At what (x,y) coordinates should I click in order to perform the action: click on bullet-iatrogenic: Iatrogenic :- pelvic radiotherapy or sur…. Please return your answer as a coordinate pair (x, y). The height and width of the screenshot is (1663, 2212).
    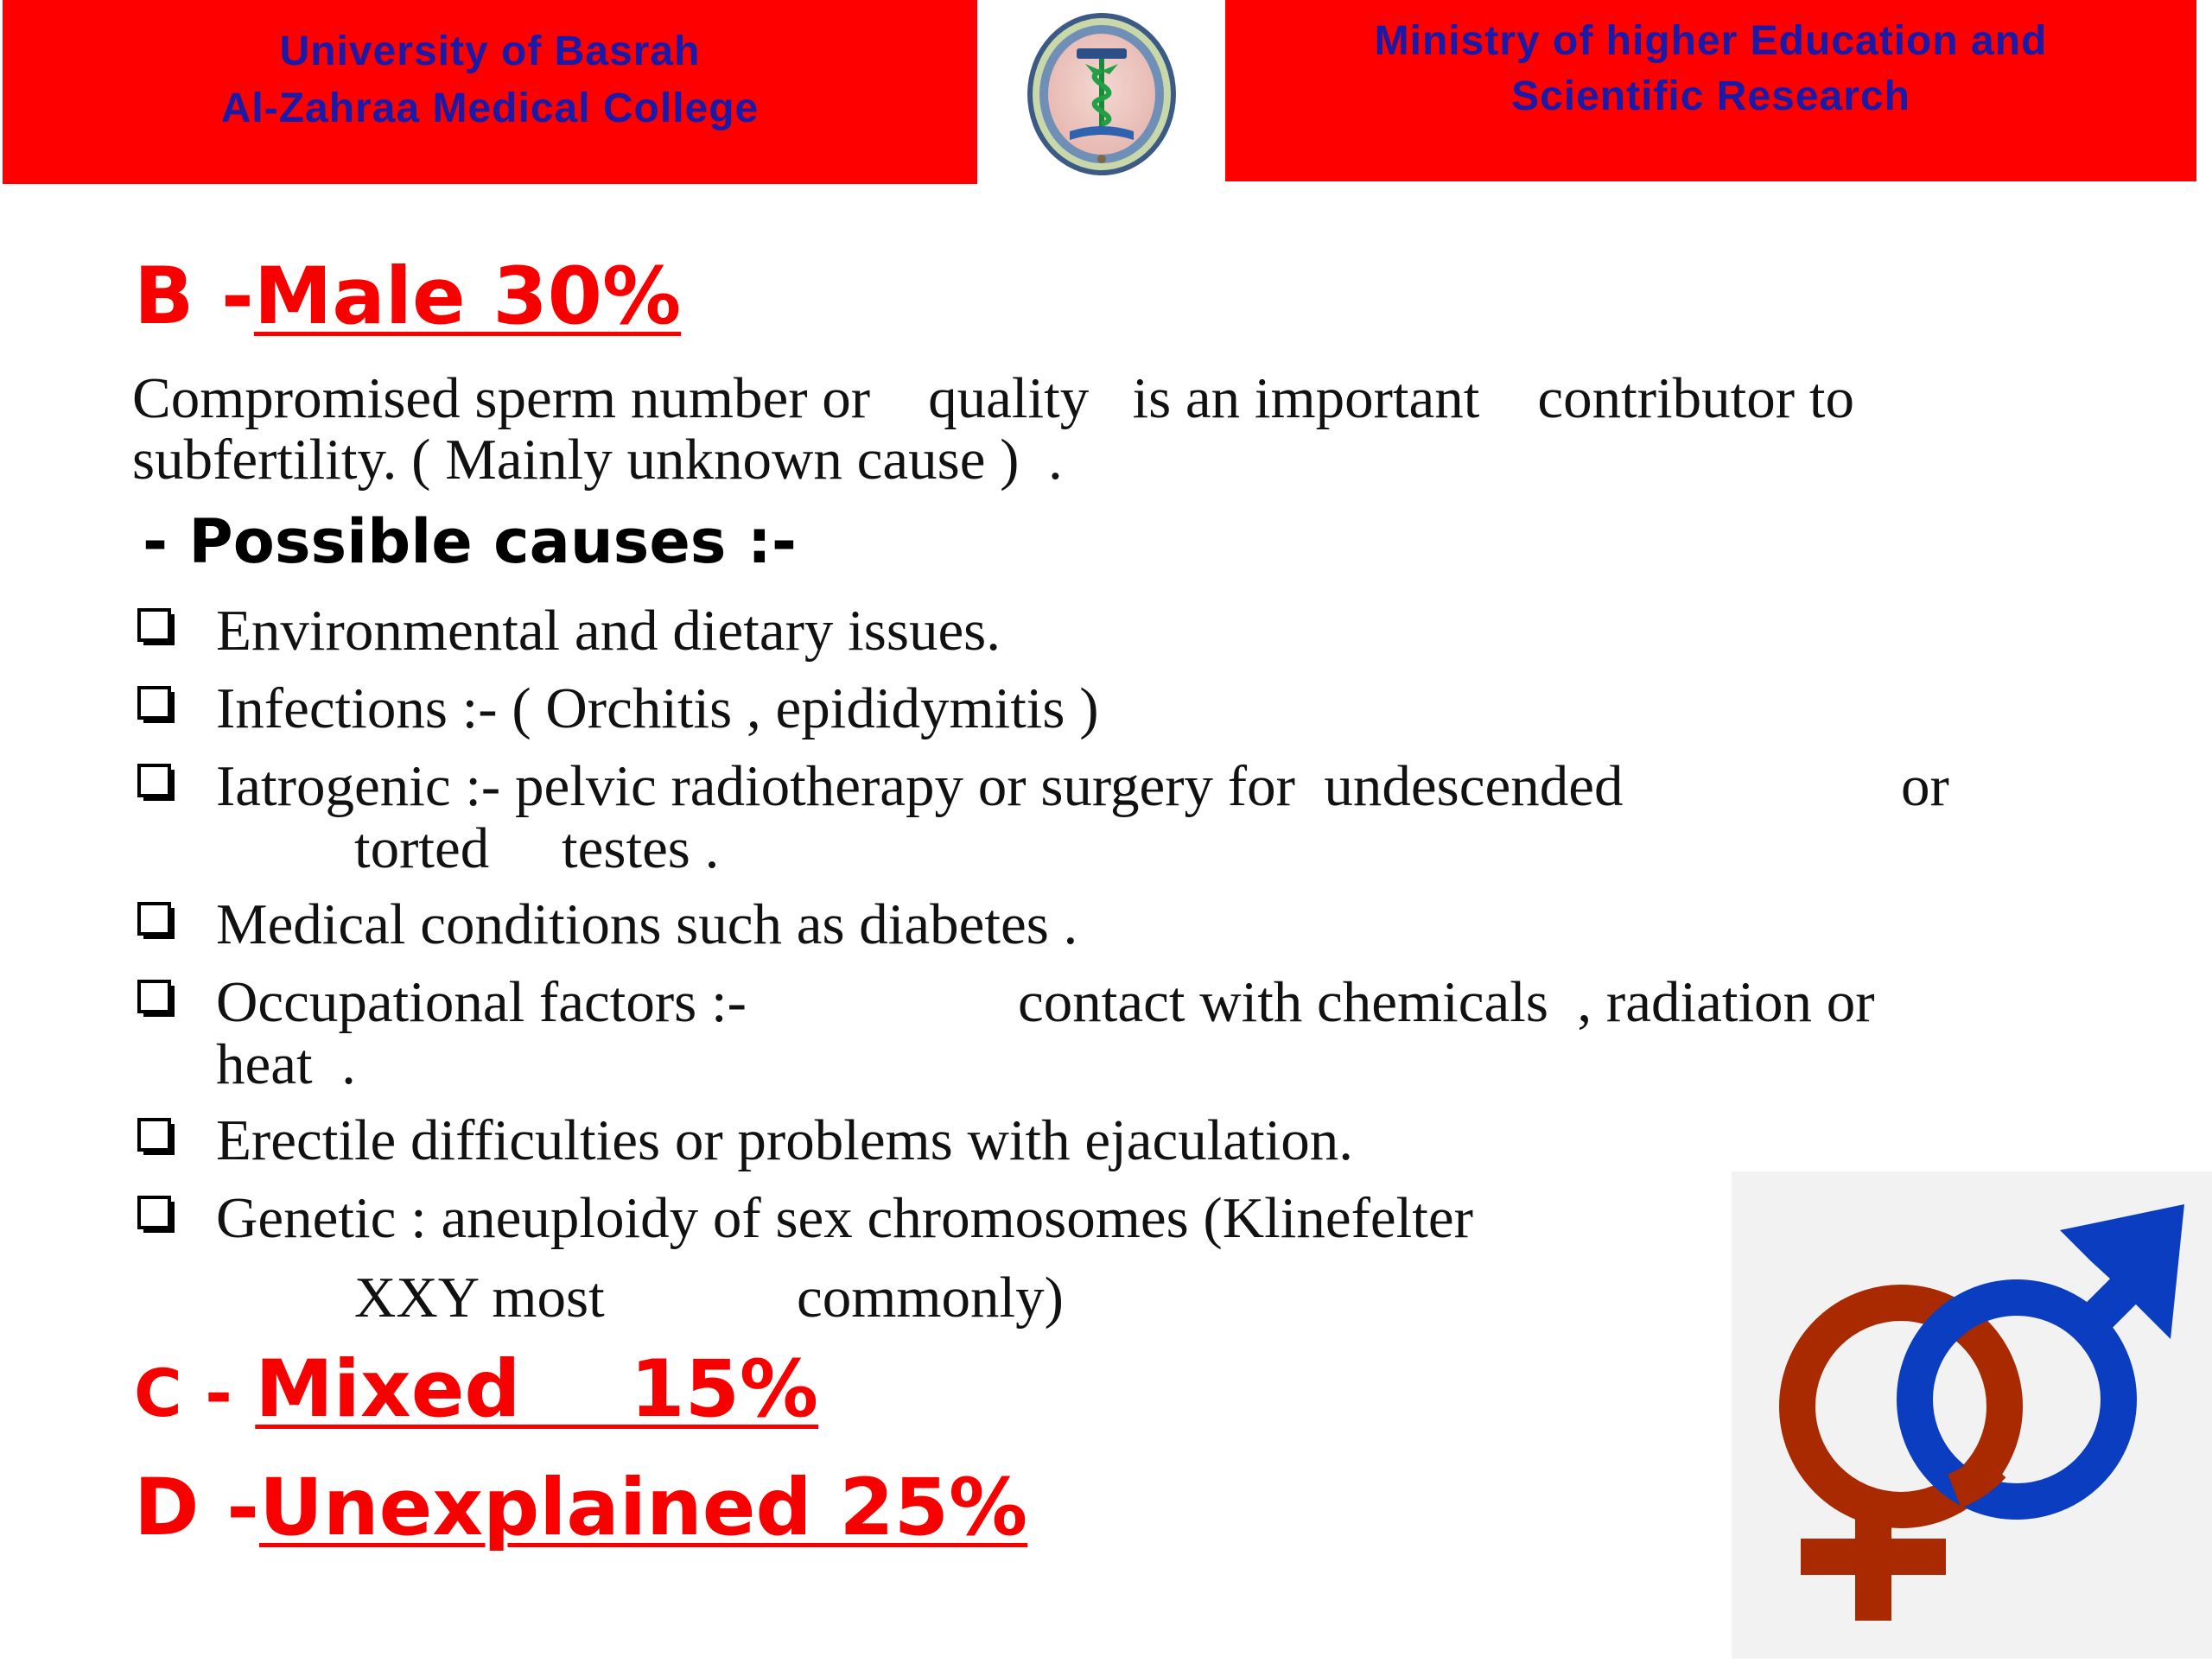
    Looking at the image, I should click on (920, 786).